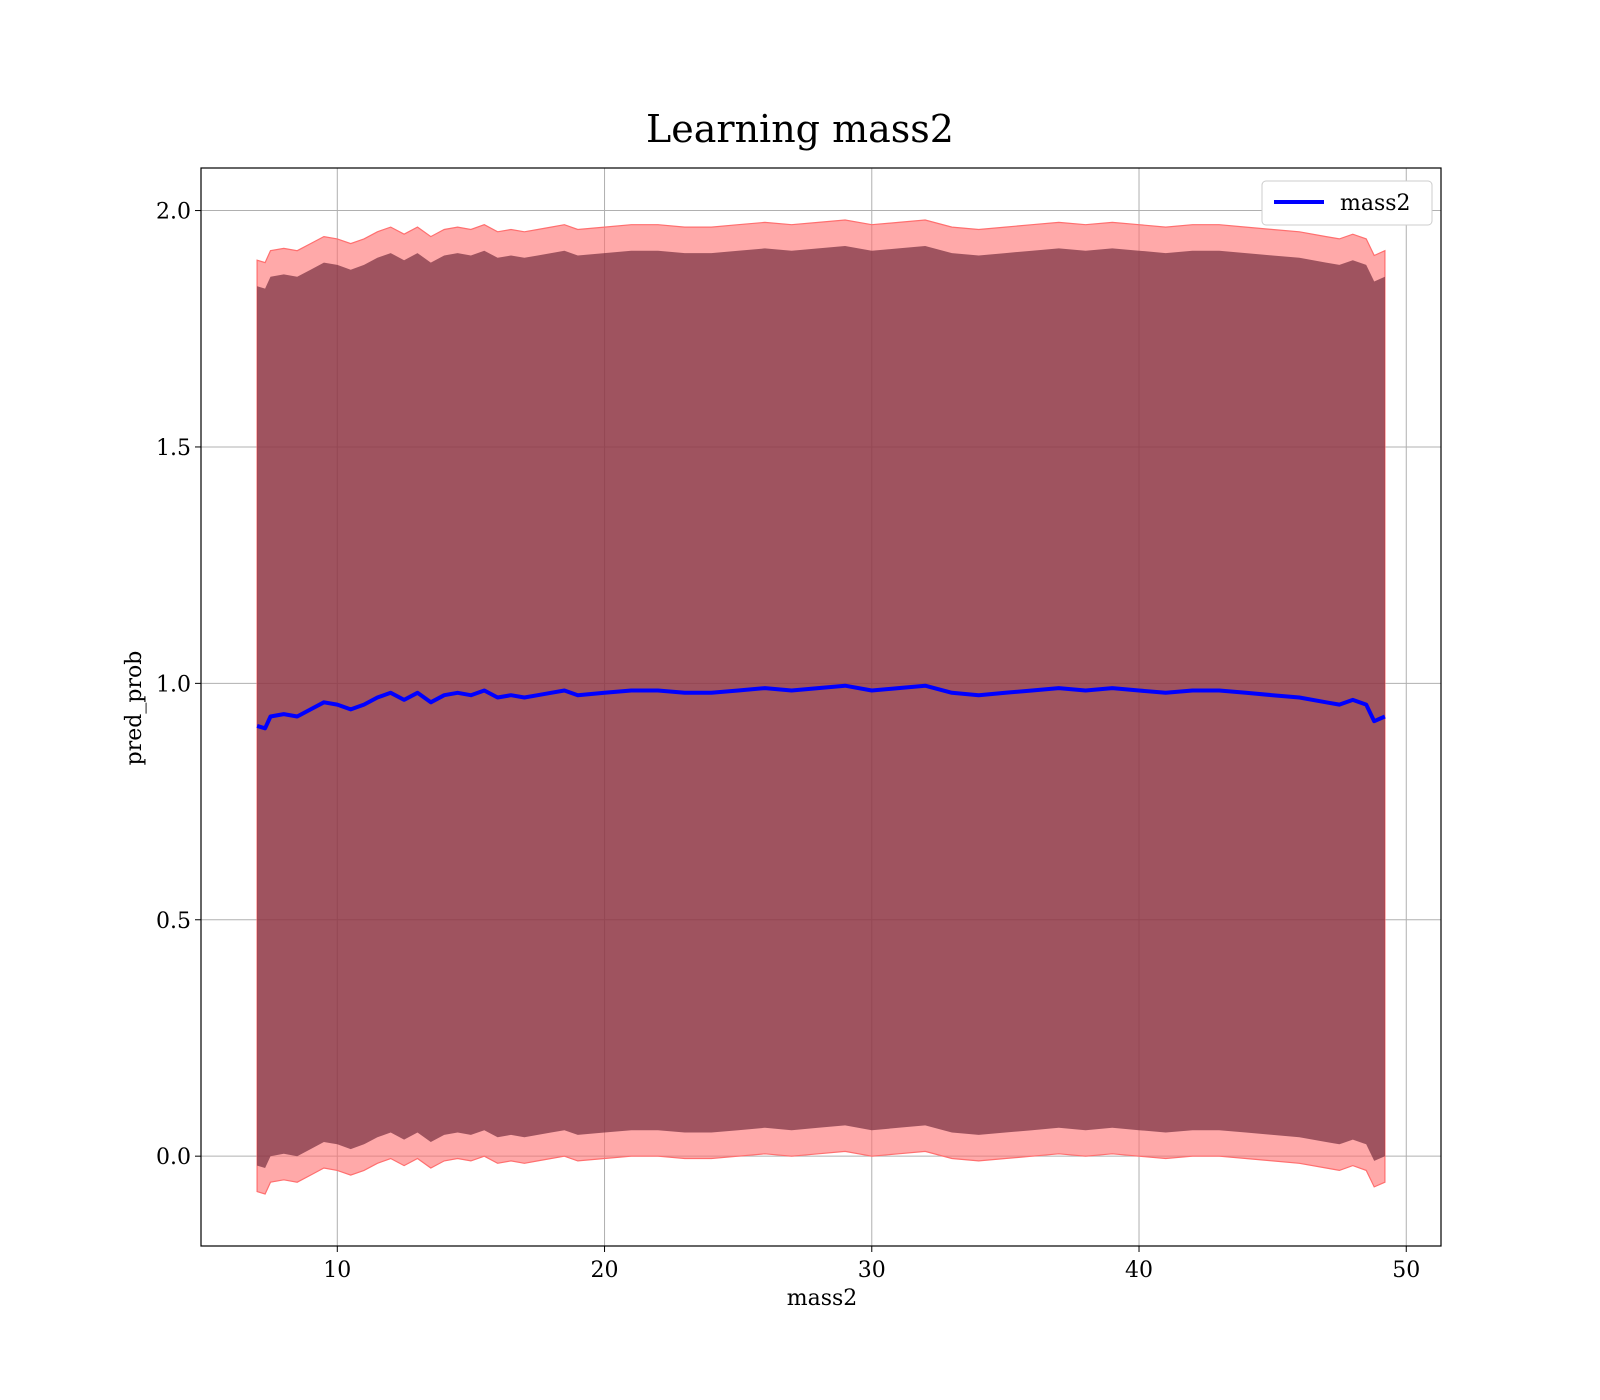 Image resolution: width=1600 pixels, height=1400 pixels. I want to click on x-tick-label: 20, so click(605, 1270).